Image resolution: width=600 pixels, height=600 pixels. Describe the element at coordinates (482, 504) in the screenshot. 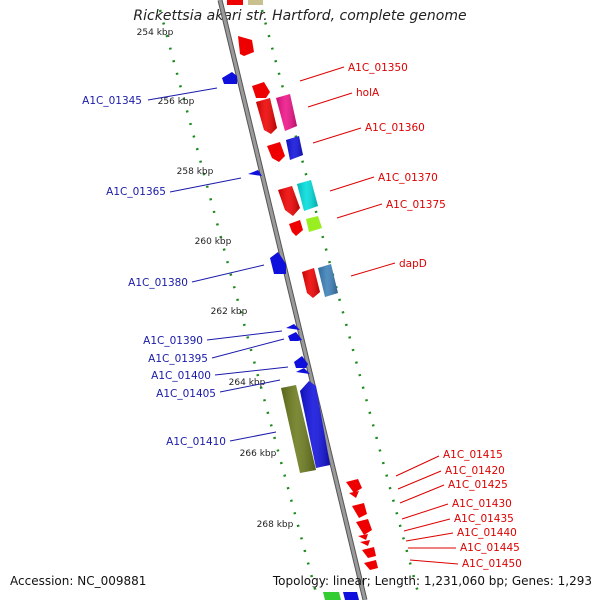

I see `gene-label-A1C_01430: A1C_01430` at that location.